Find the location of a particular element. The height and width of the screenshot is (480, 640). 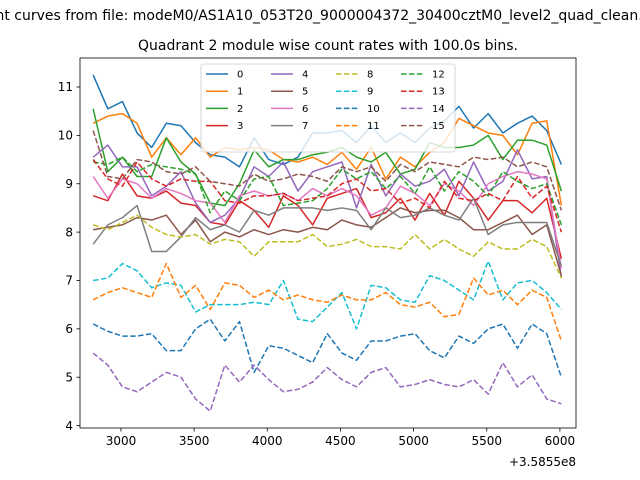

legend-label-6: 6 is located at coordinates (305, 109).